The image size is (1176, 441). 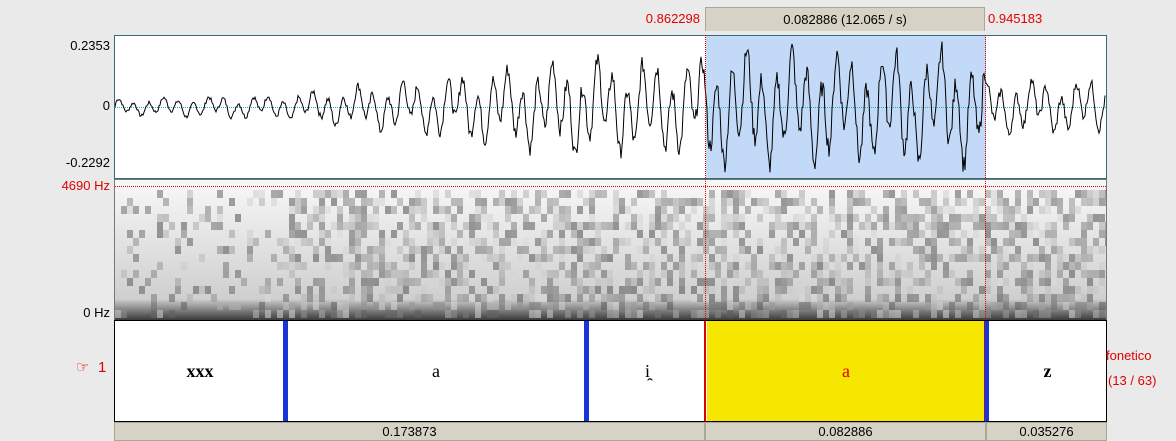 I want to click on selection-start-time: 0.862298, so click(x=672, y=18).